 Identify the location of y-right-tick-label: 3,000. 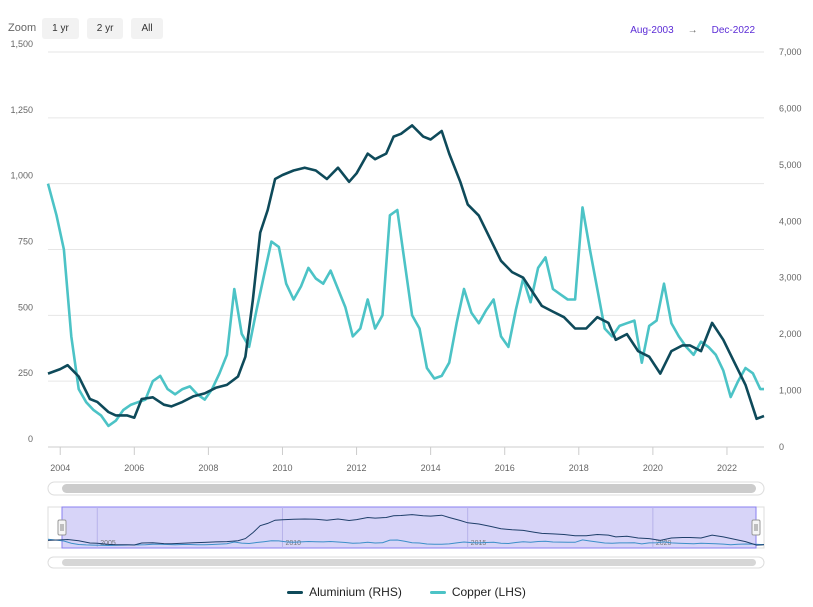
(790, 278).